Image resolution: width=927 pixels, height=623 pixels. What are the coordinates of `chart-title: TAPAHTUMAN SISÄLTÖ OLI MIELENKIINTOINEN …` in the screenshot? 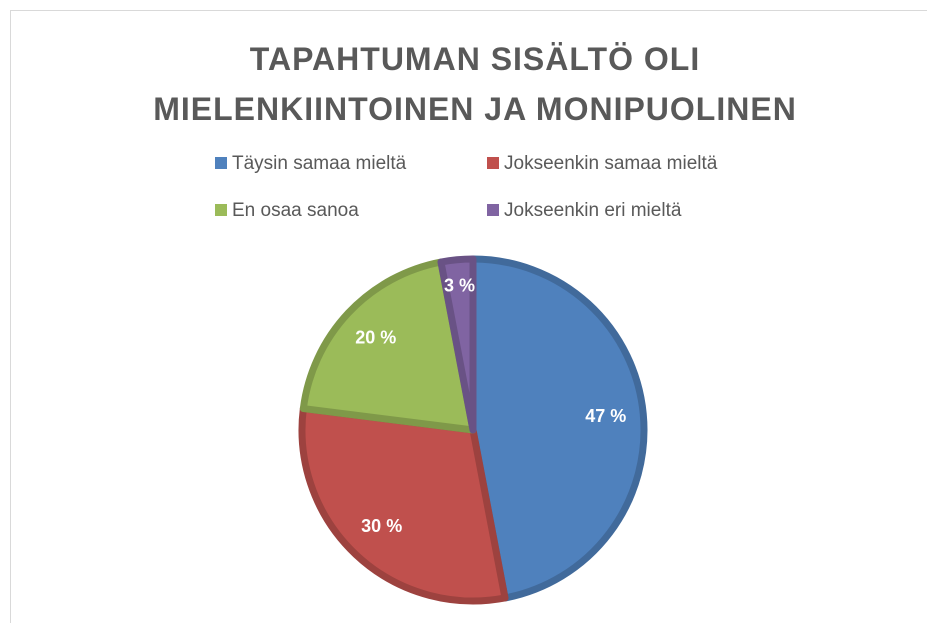 It's located at (475, 84).